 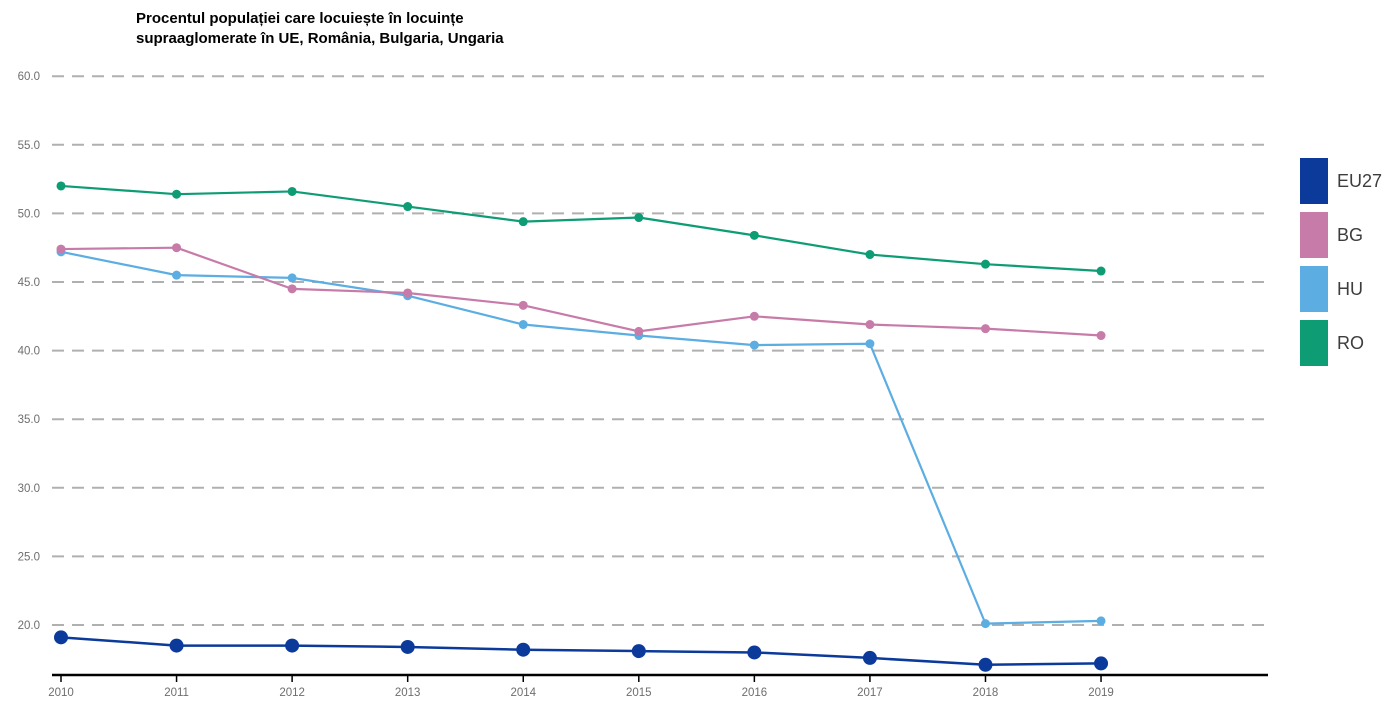 What do you see at coordinates (638, 651) in the screenshot?
I see `data-point-eu27-2015` at bounding box center [638, 651].